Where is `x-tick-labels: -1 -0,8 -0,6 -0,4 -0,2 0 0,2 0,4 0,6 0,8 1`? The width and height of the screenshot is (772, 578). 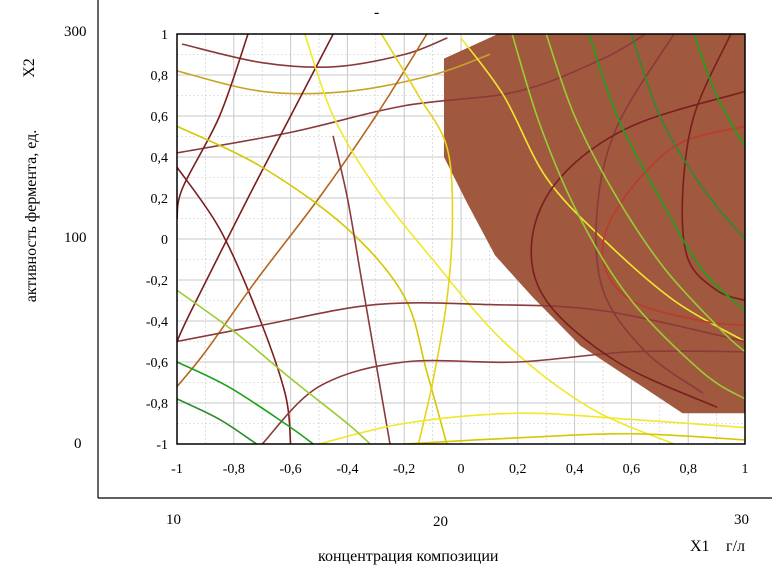
x-tick-labels: -1 -0,8 -0,6 -0,4 -0,2 0 0,2 0,4 0,6 0,8 1 is located at coordinates (459, 469).